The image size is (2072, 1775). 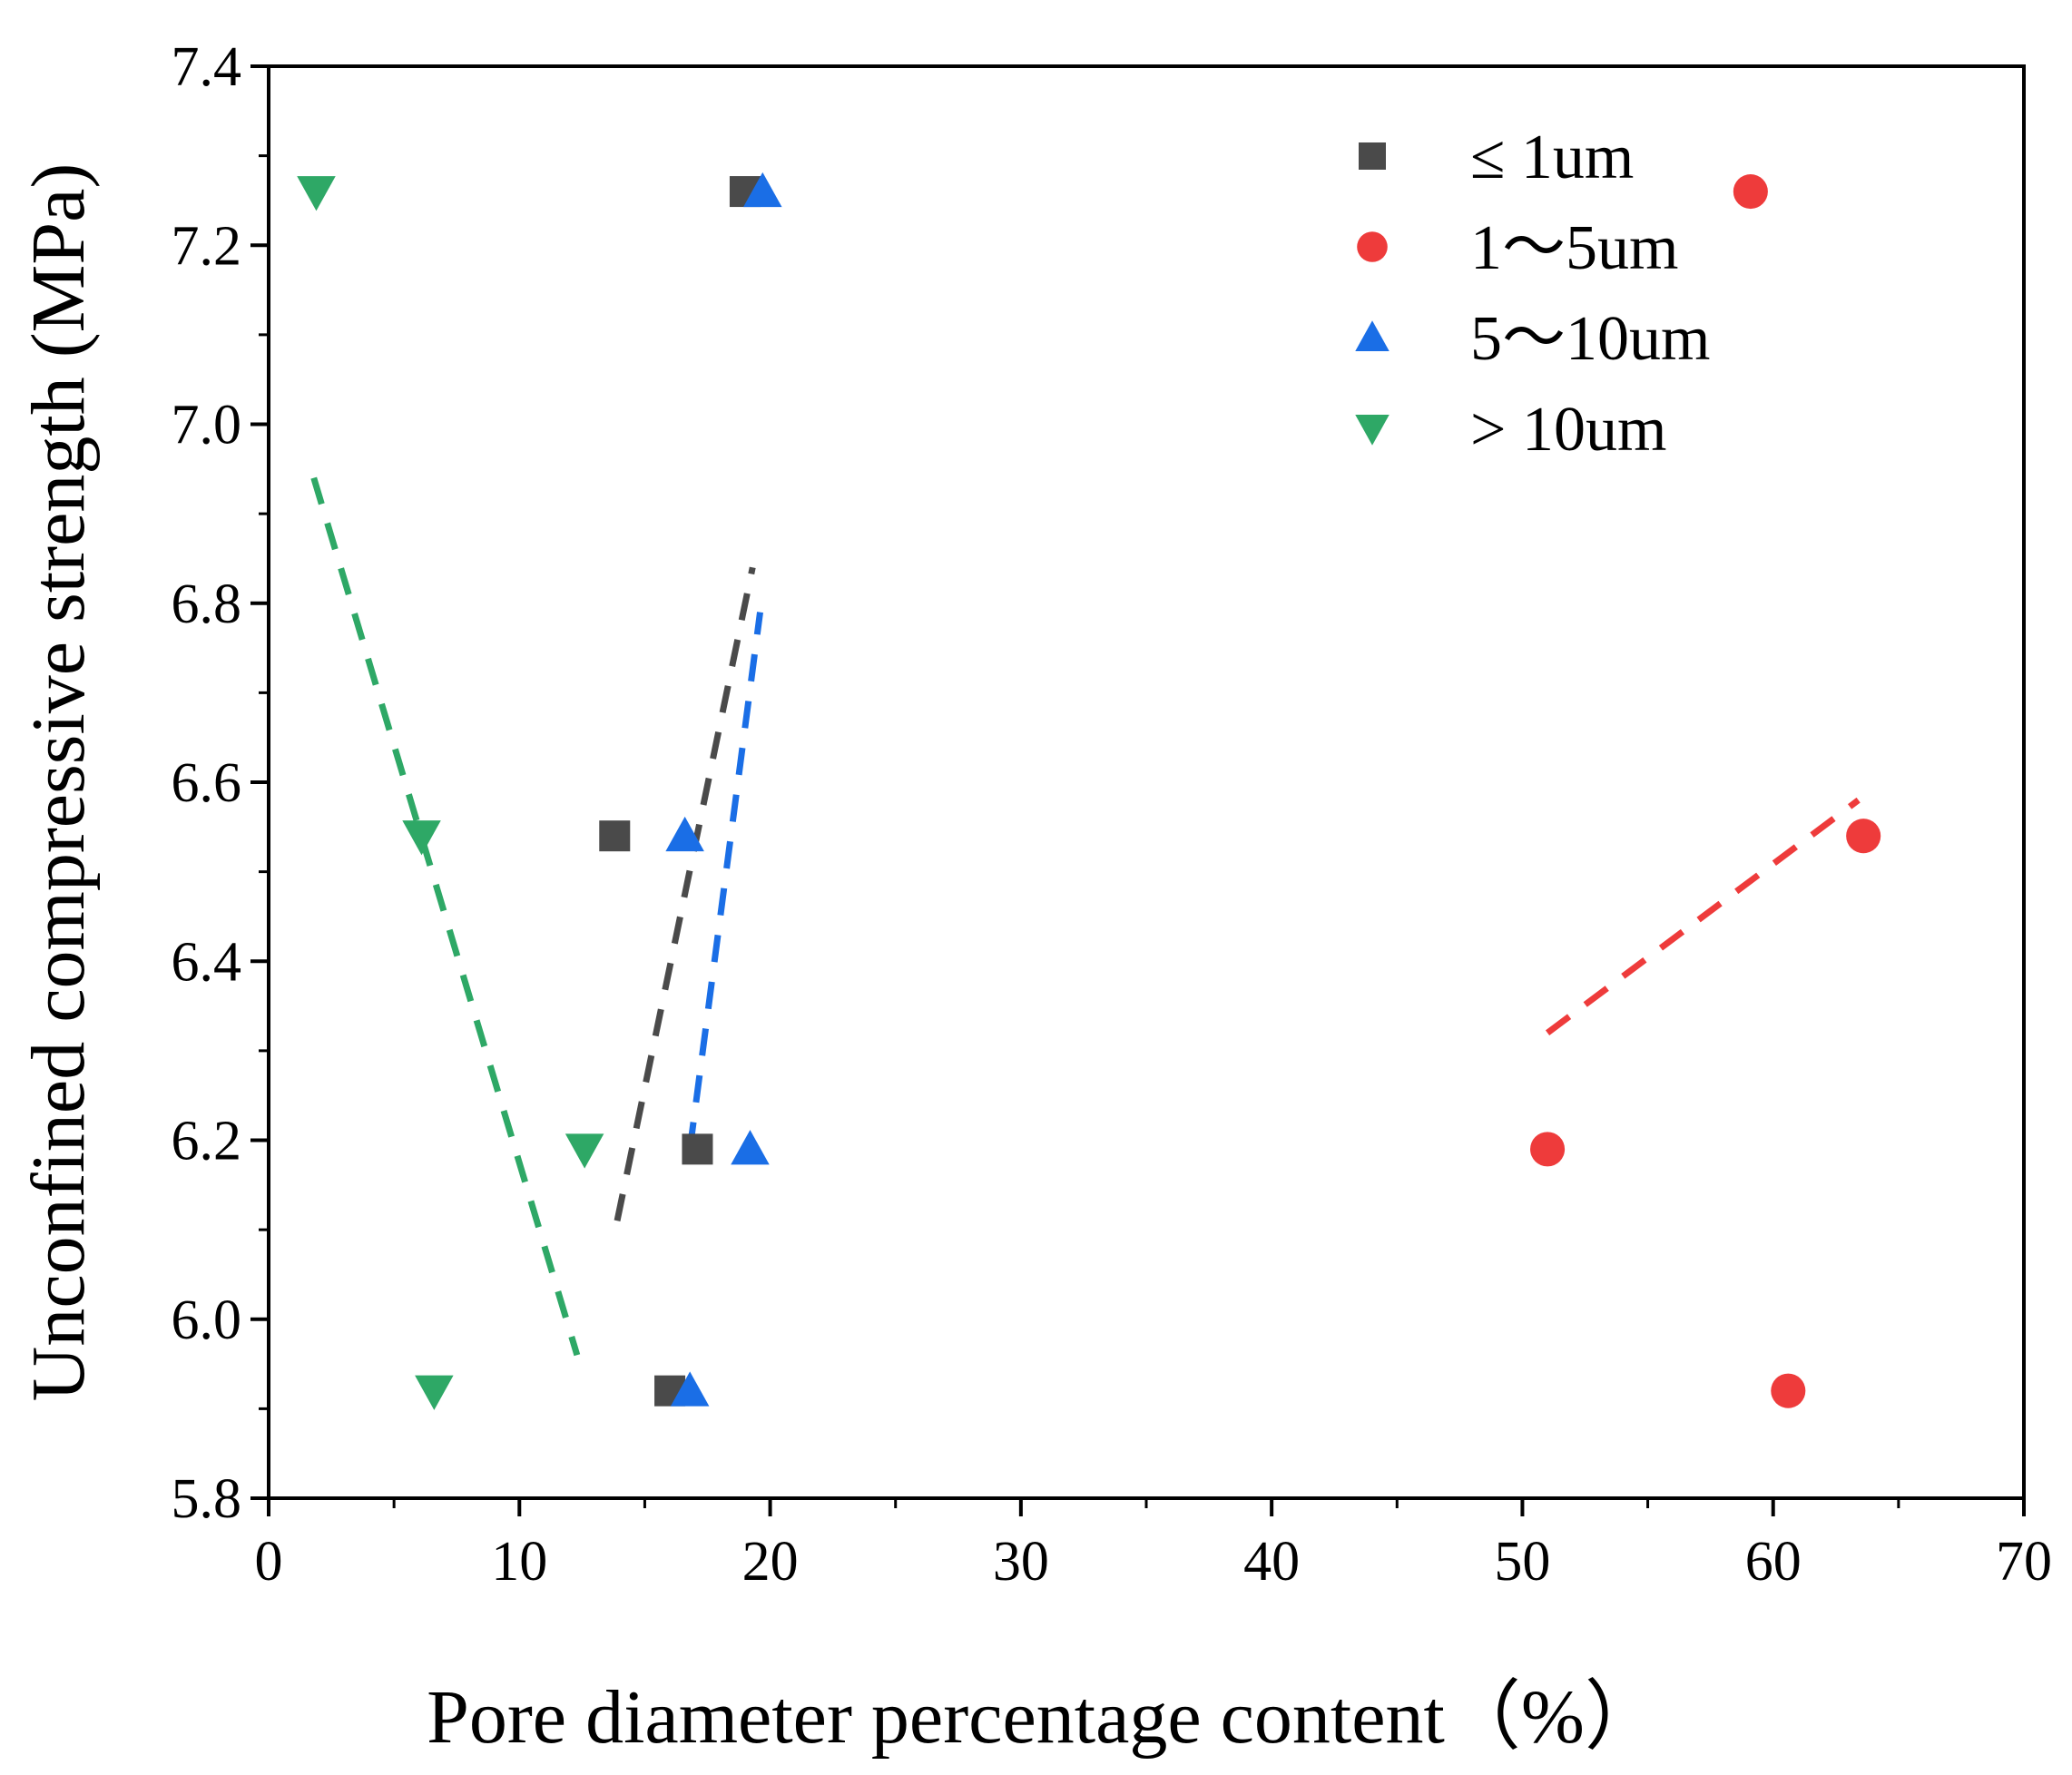 I want to click on y-tick-label: 7.4, so click(x=207, y=67).